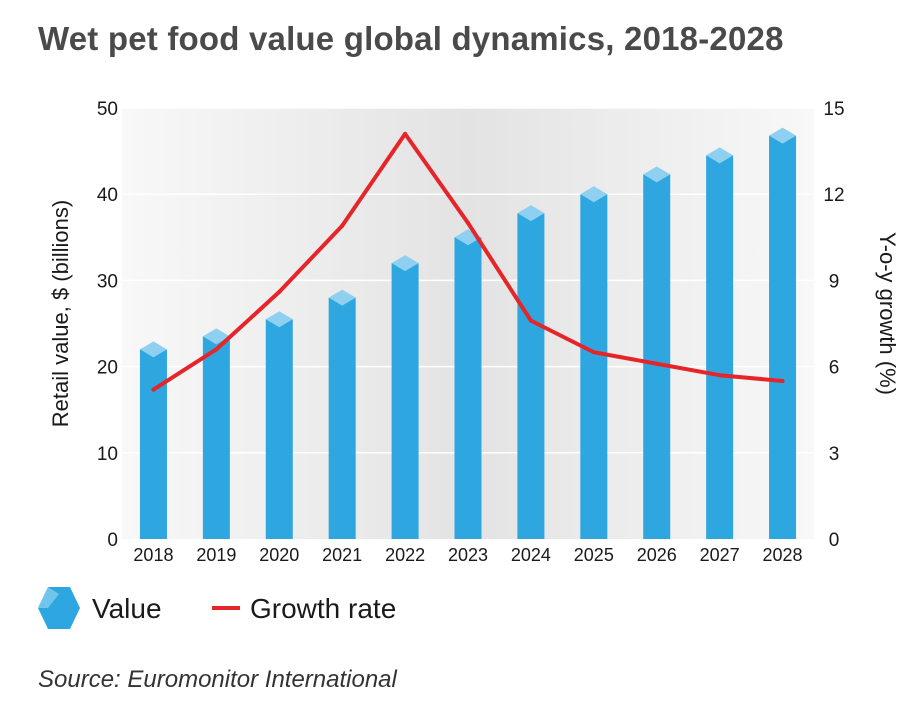 The image size is (916, 703). Describe the element at coordinates (594, 555) in the screenshot. I see `x-tick-label: 2025` at that location.